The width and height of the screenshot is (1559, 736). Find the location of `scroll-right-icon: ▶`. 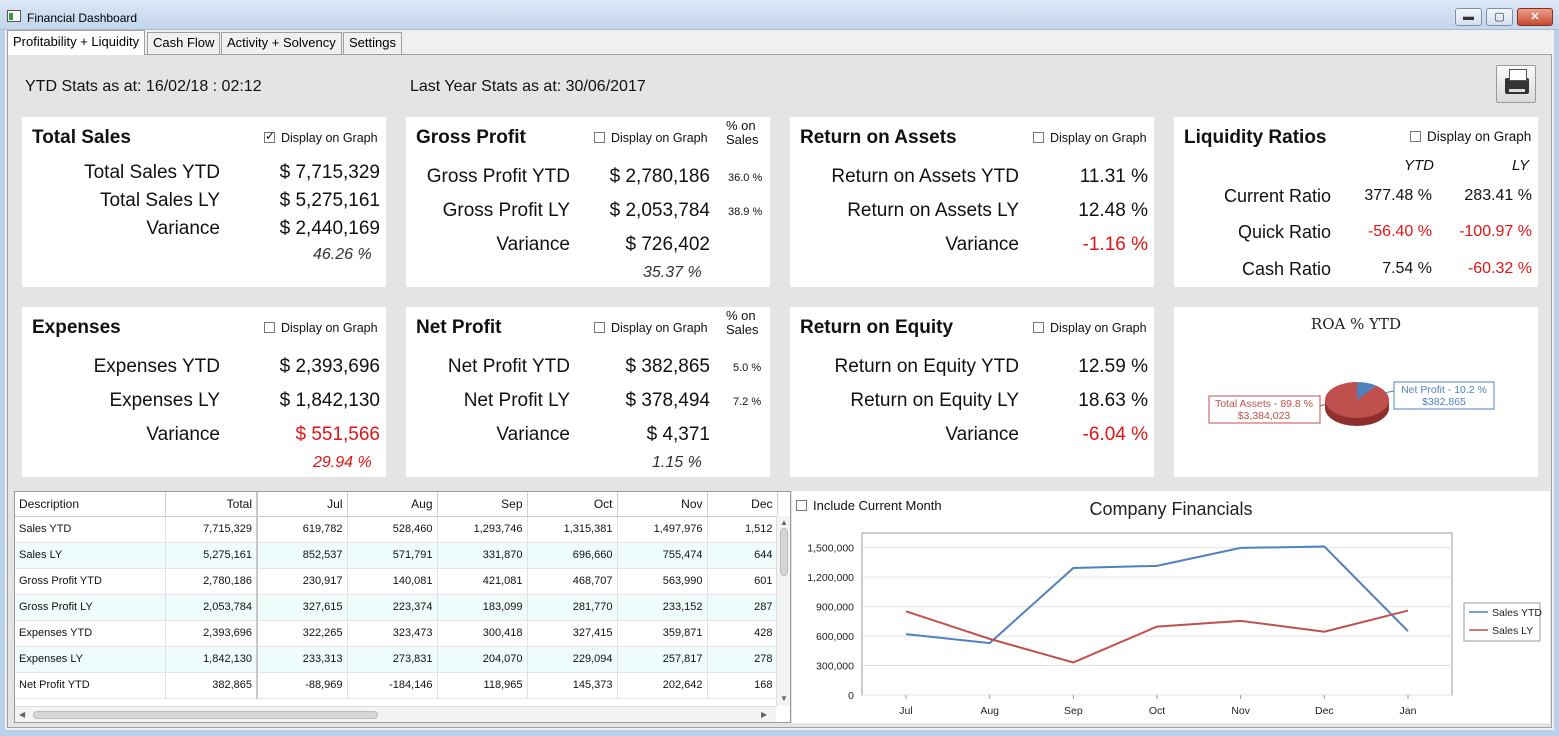

scroll-right-icon: ▶ is located at coordinates (764, 714).